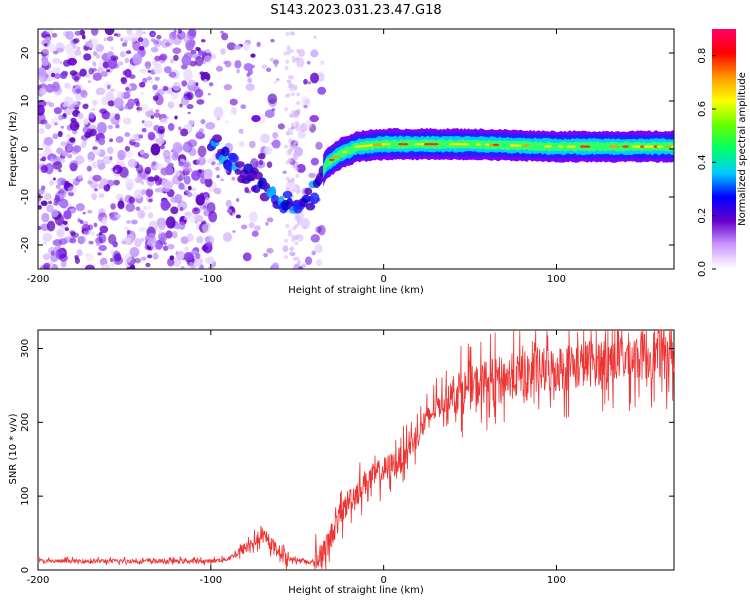  Describe the element at coordinates (234, 157) in the screenshot. I see `ridge-blob` at that location.